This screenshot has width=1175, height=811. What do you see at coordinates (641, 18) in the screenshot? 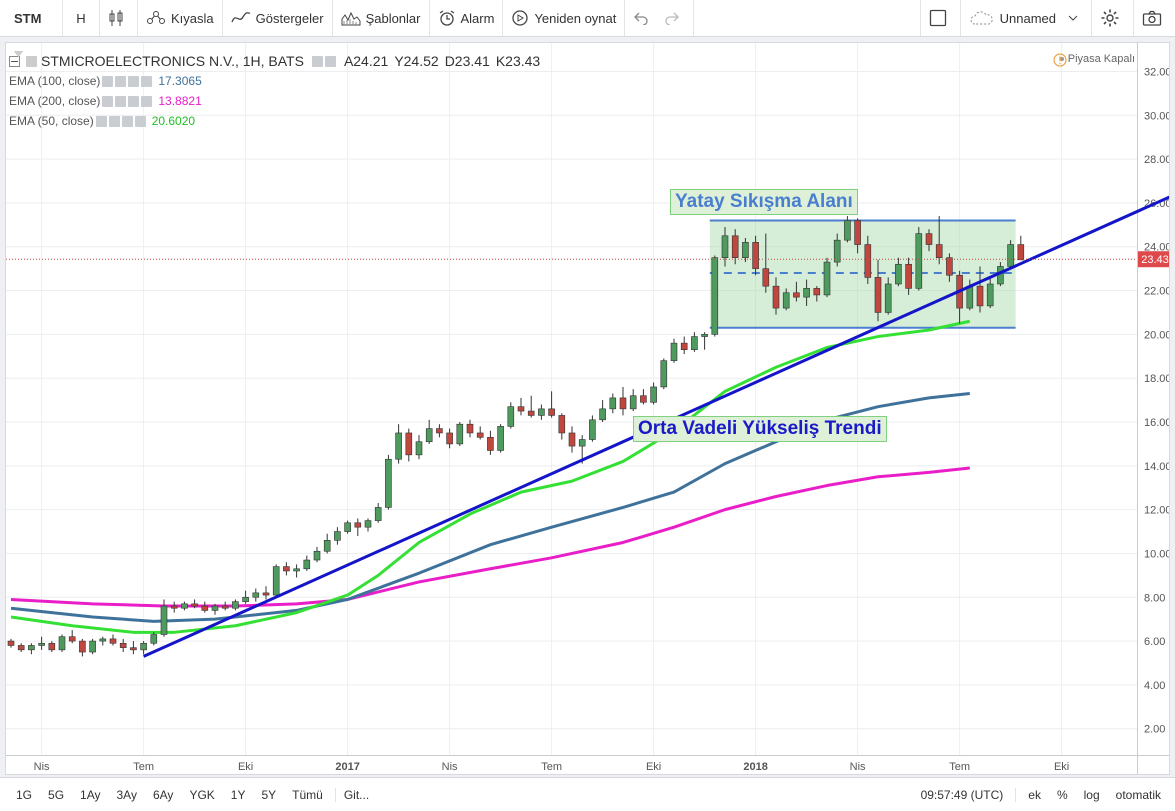
I see `undo-icon` at bounding box center [641, 18].